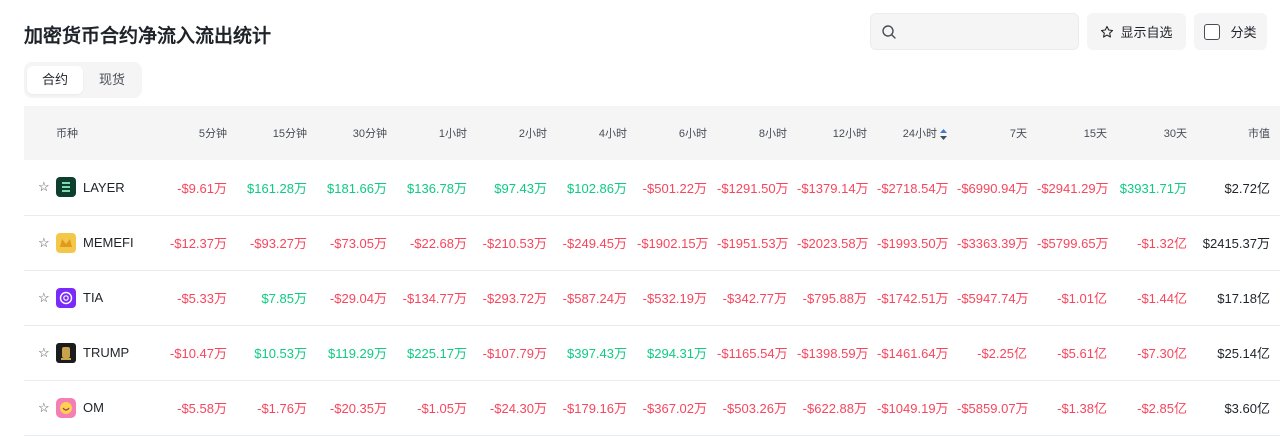  Describe the element at coordinates (1230, 31) in the screenshot. I see `category-toggle: 分类` at that location.